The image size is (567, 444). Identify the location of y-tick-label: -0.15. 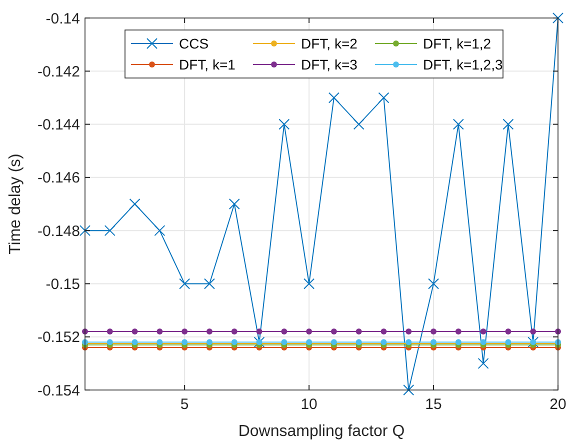
(63, 284).